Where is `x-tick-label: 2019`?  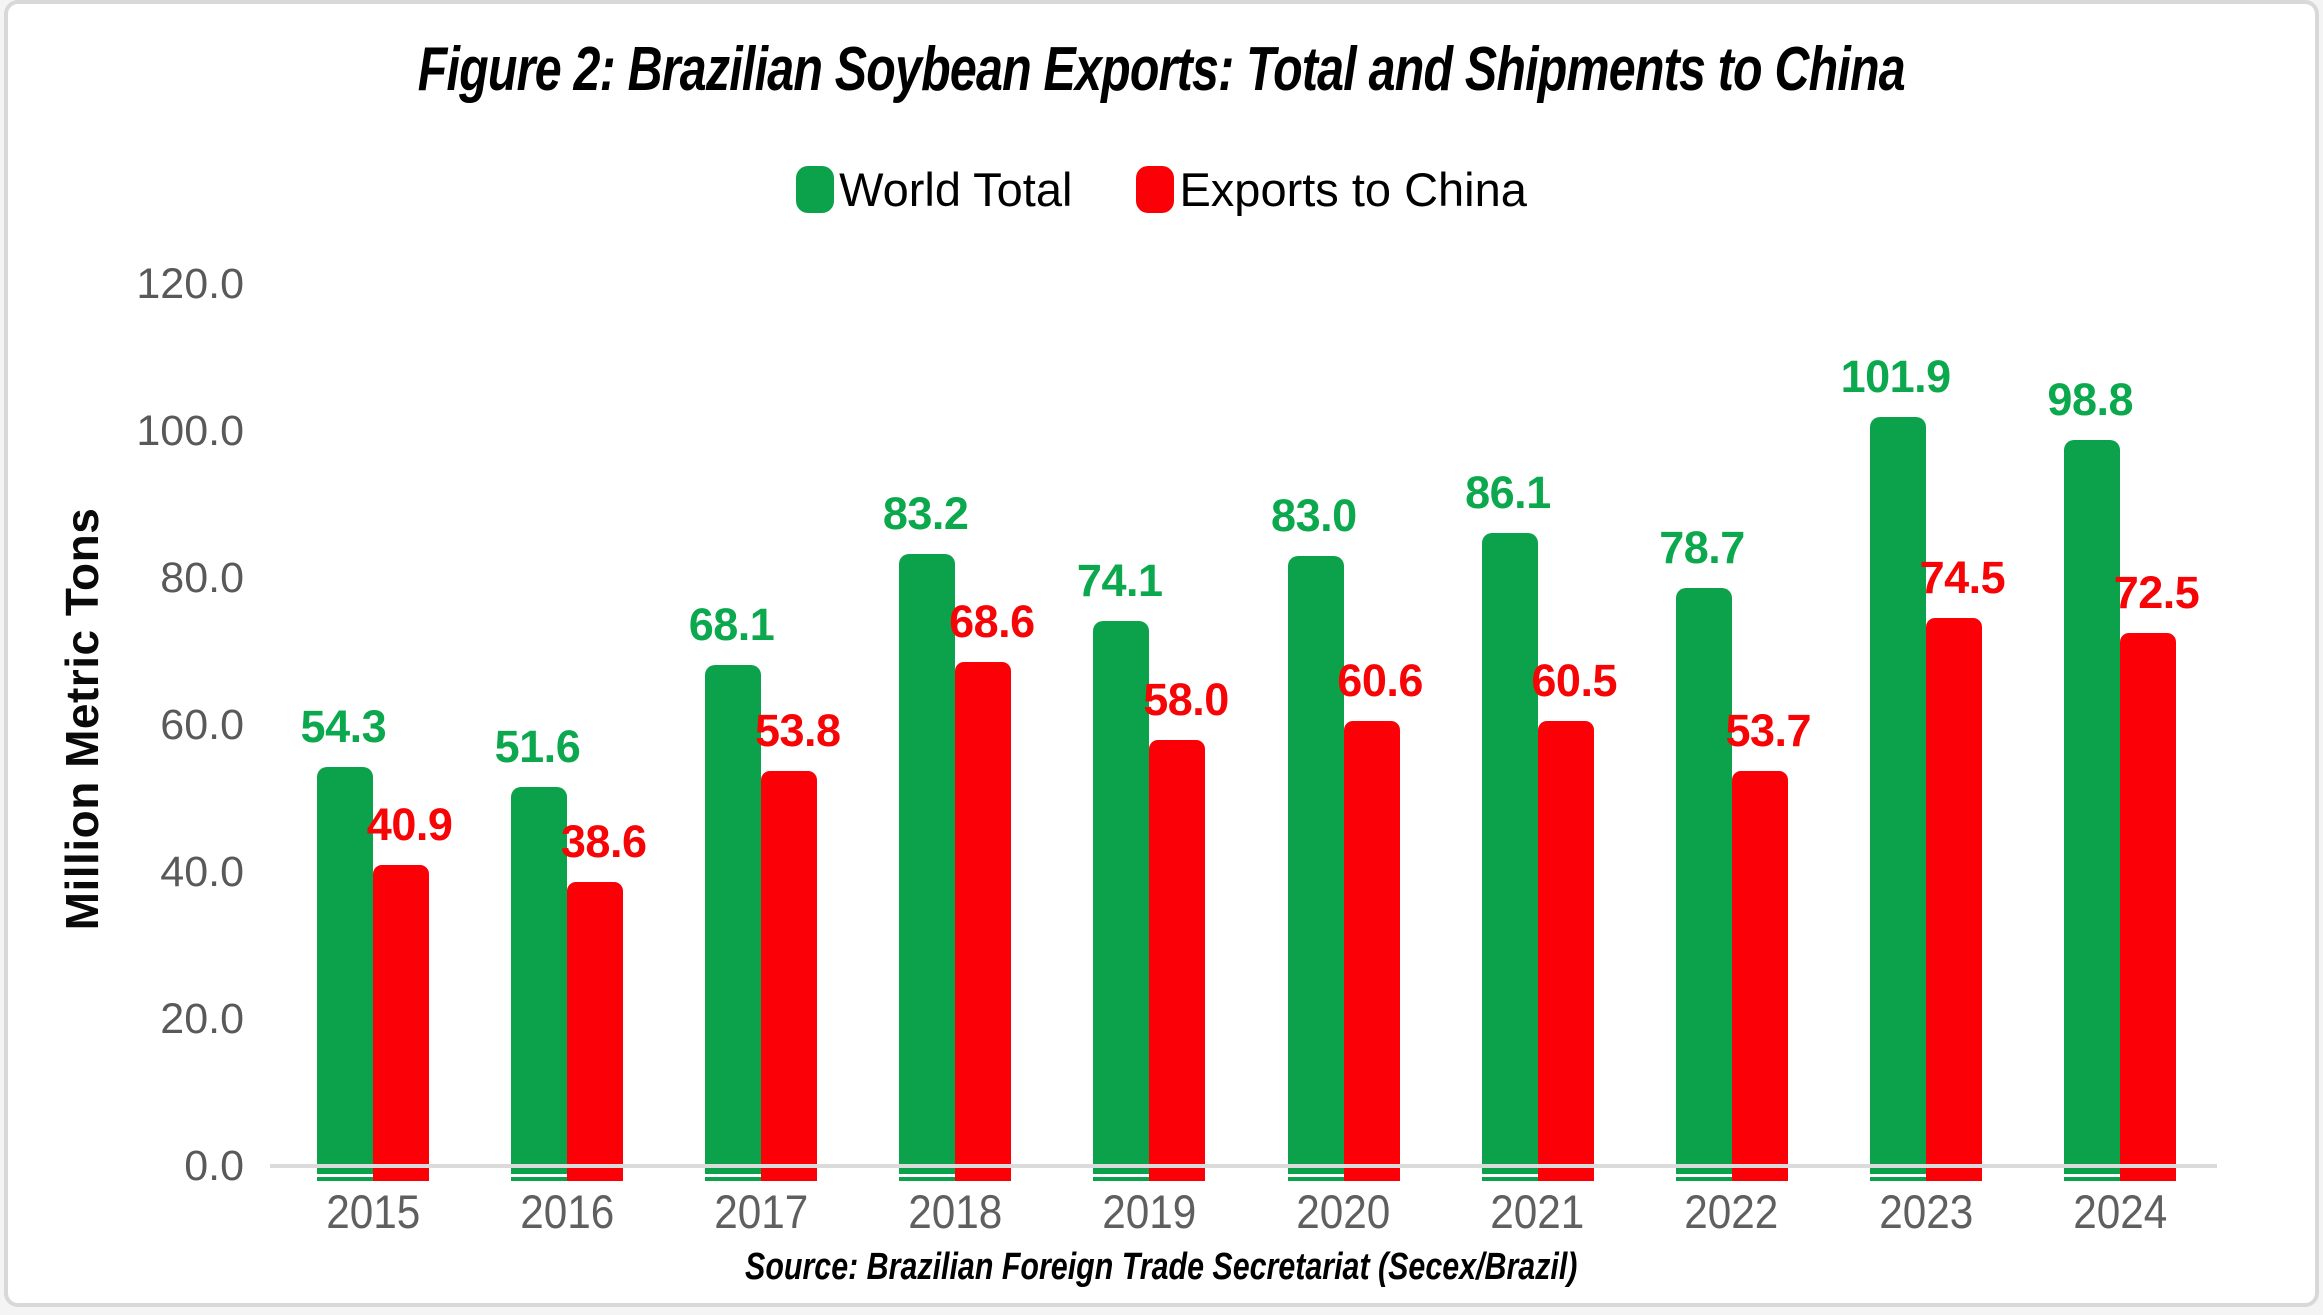 x-tick-label: 2019 is located at coordinates (1149, 1211).